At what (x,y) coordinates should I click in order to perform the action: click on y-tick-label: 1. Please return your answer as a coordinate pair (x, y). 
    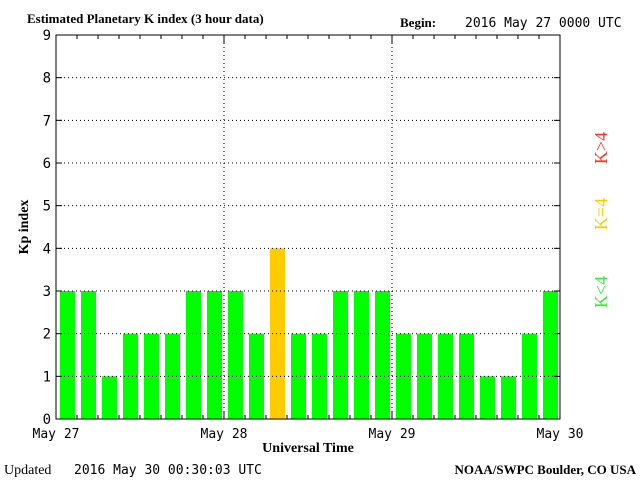
    Looking at the image, I should click on (47, 377).